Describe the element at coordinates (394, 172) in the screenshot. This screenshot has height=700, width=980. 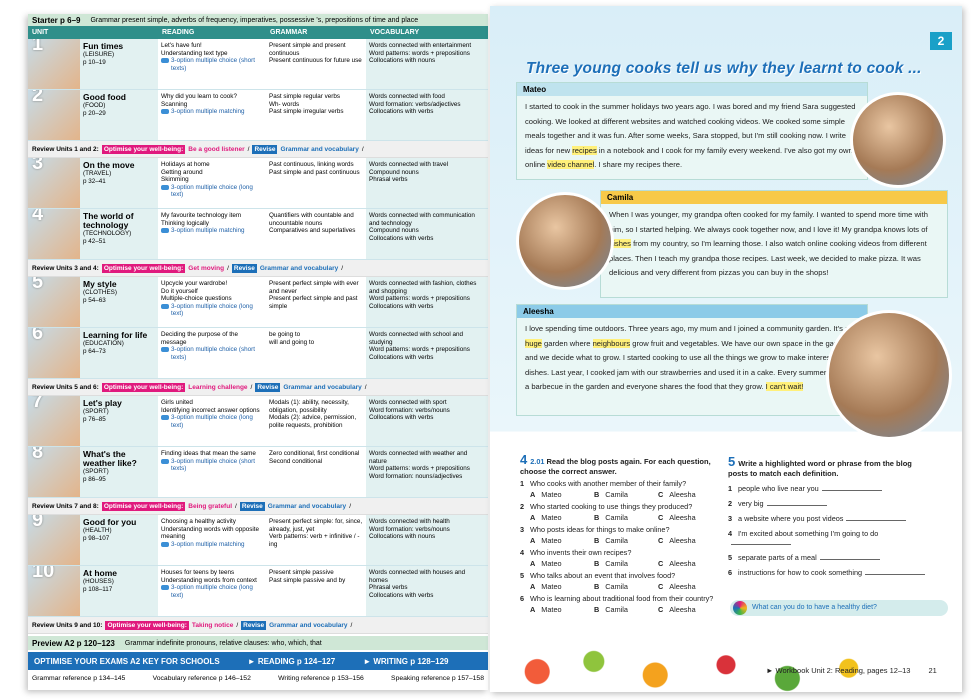
I see `vocabulary-item: Compound nouns` at that location.